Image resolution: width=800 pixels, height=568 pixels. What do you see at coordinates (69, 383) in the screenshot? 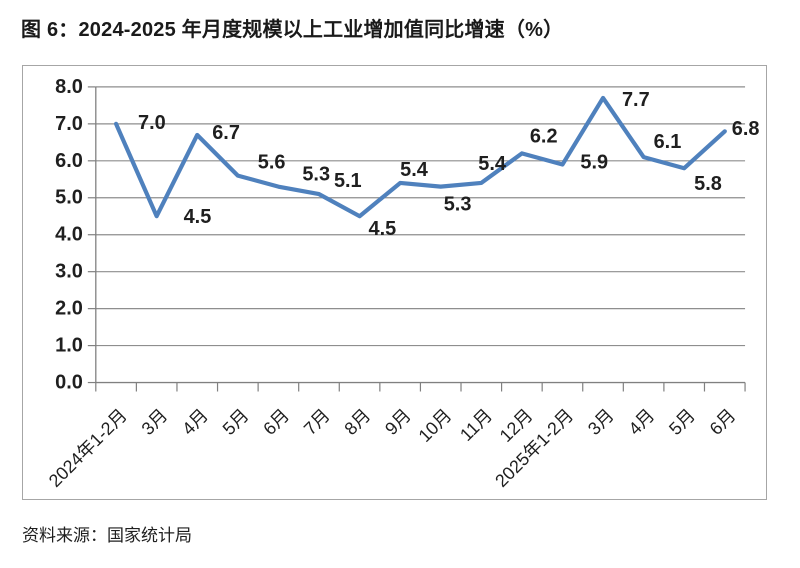
I see `y-tick-label: 0.0` at bounding box center [69, 383].